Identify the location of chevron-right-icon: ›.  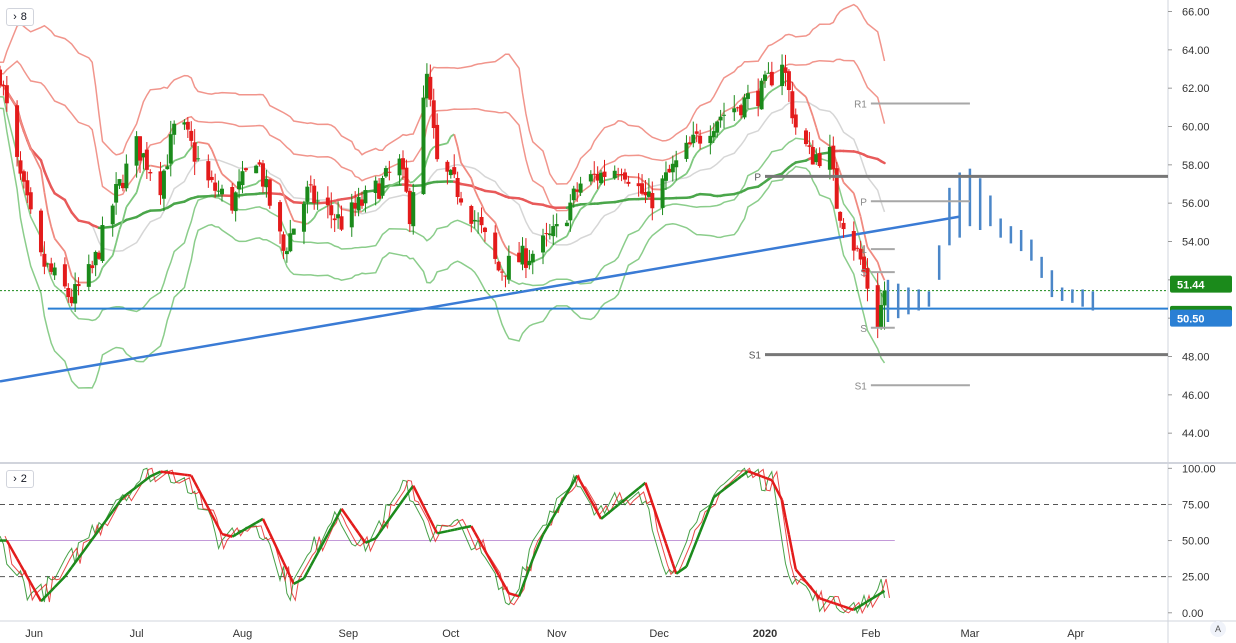
(15, 479).